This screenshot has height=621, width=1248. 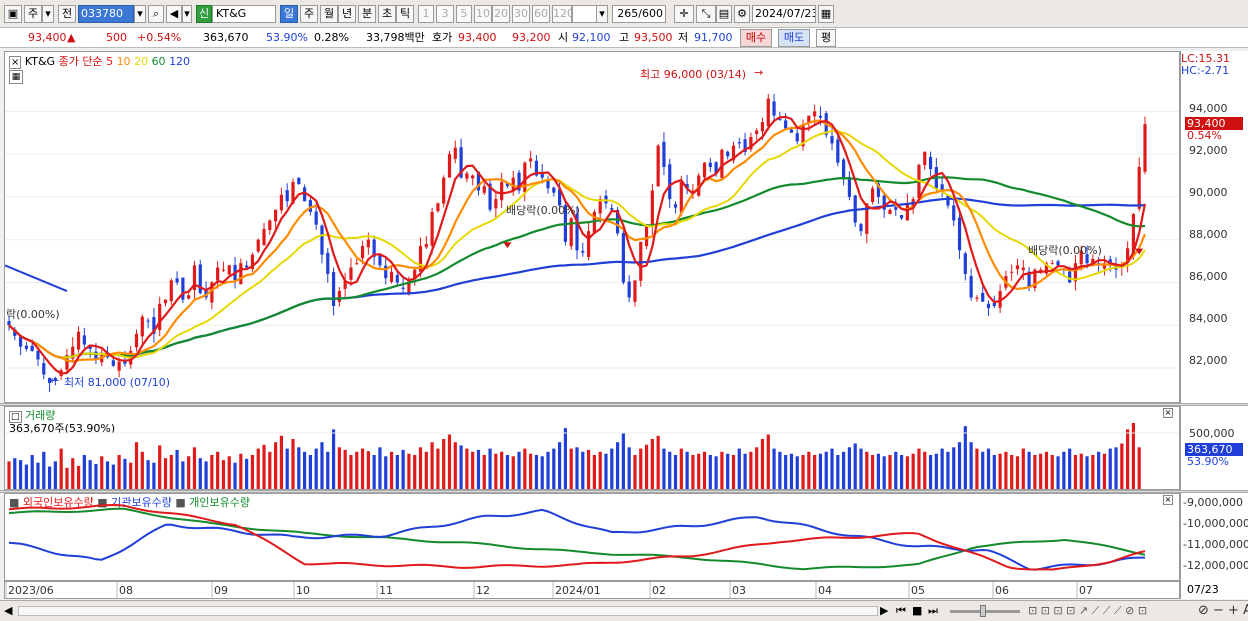 I want to click on gear-icon: ⚙, so click(x=742, y=14).